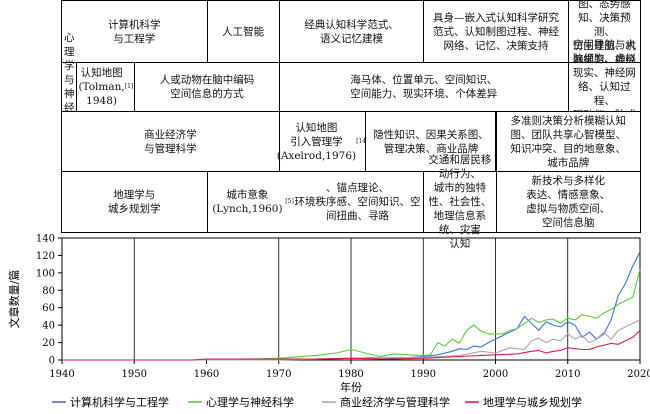  What do you see at coordinates (278, 374) in the screenshot?
I see `x-tick-label-1970: 1970` at bounding box center [278, 374].